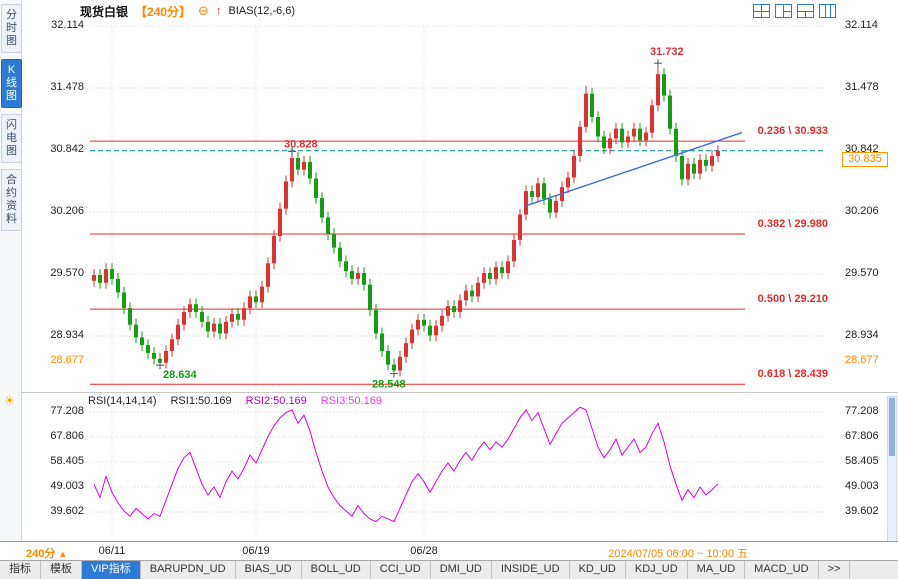 Image resolution: width=898 pixels, height=579 pixels. Describe the element at coordinates (389, 385) in the screenshot. I see `price-annotation: 28.548` at that location.